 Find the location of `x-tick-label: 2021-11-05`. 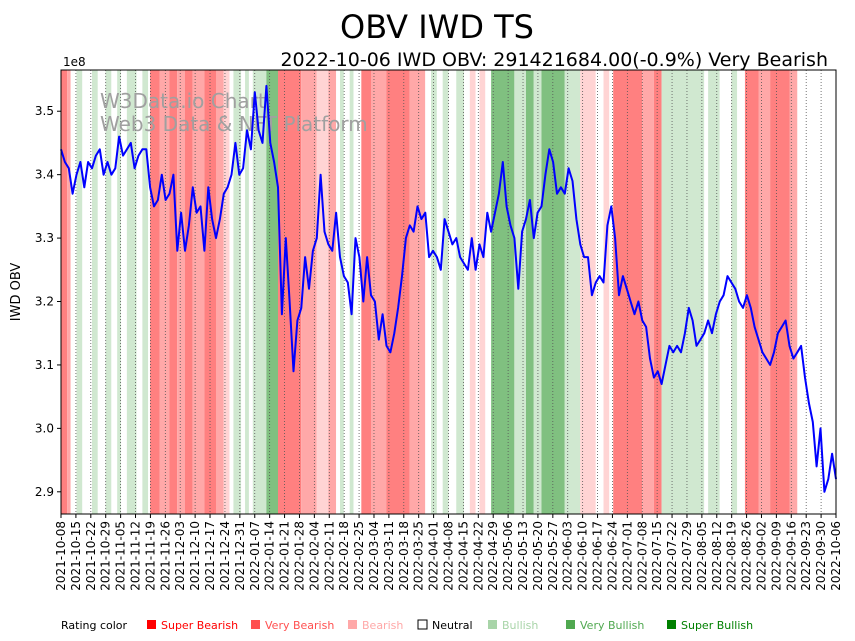

x-tick-label: 2021-11-05 is located at coordinates (121, 556).